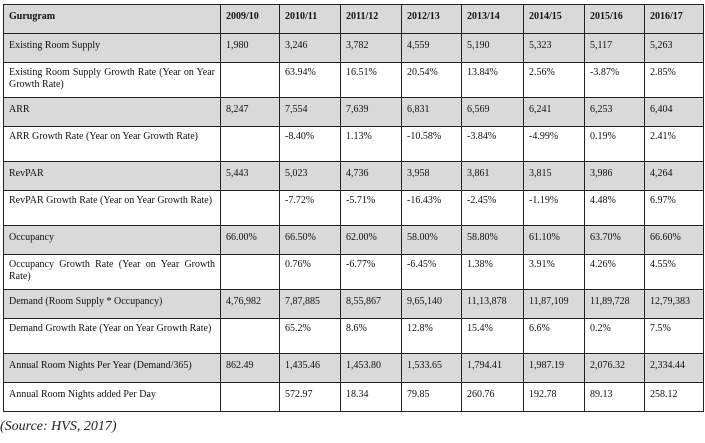 This screenshot has width=705, height=443. What do you see at coordinates (492, 397) in the screenshot?
I see `table-cell: 260.76` at bounding box center [492, 397].